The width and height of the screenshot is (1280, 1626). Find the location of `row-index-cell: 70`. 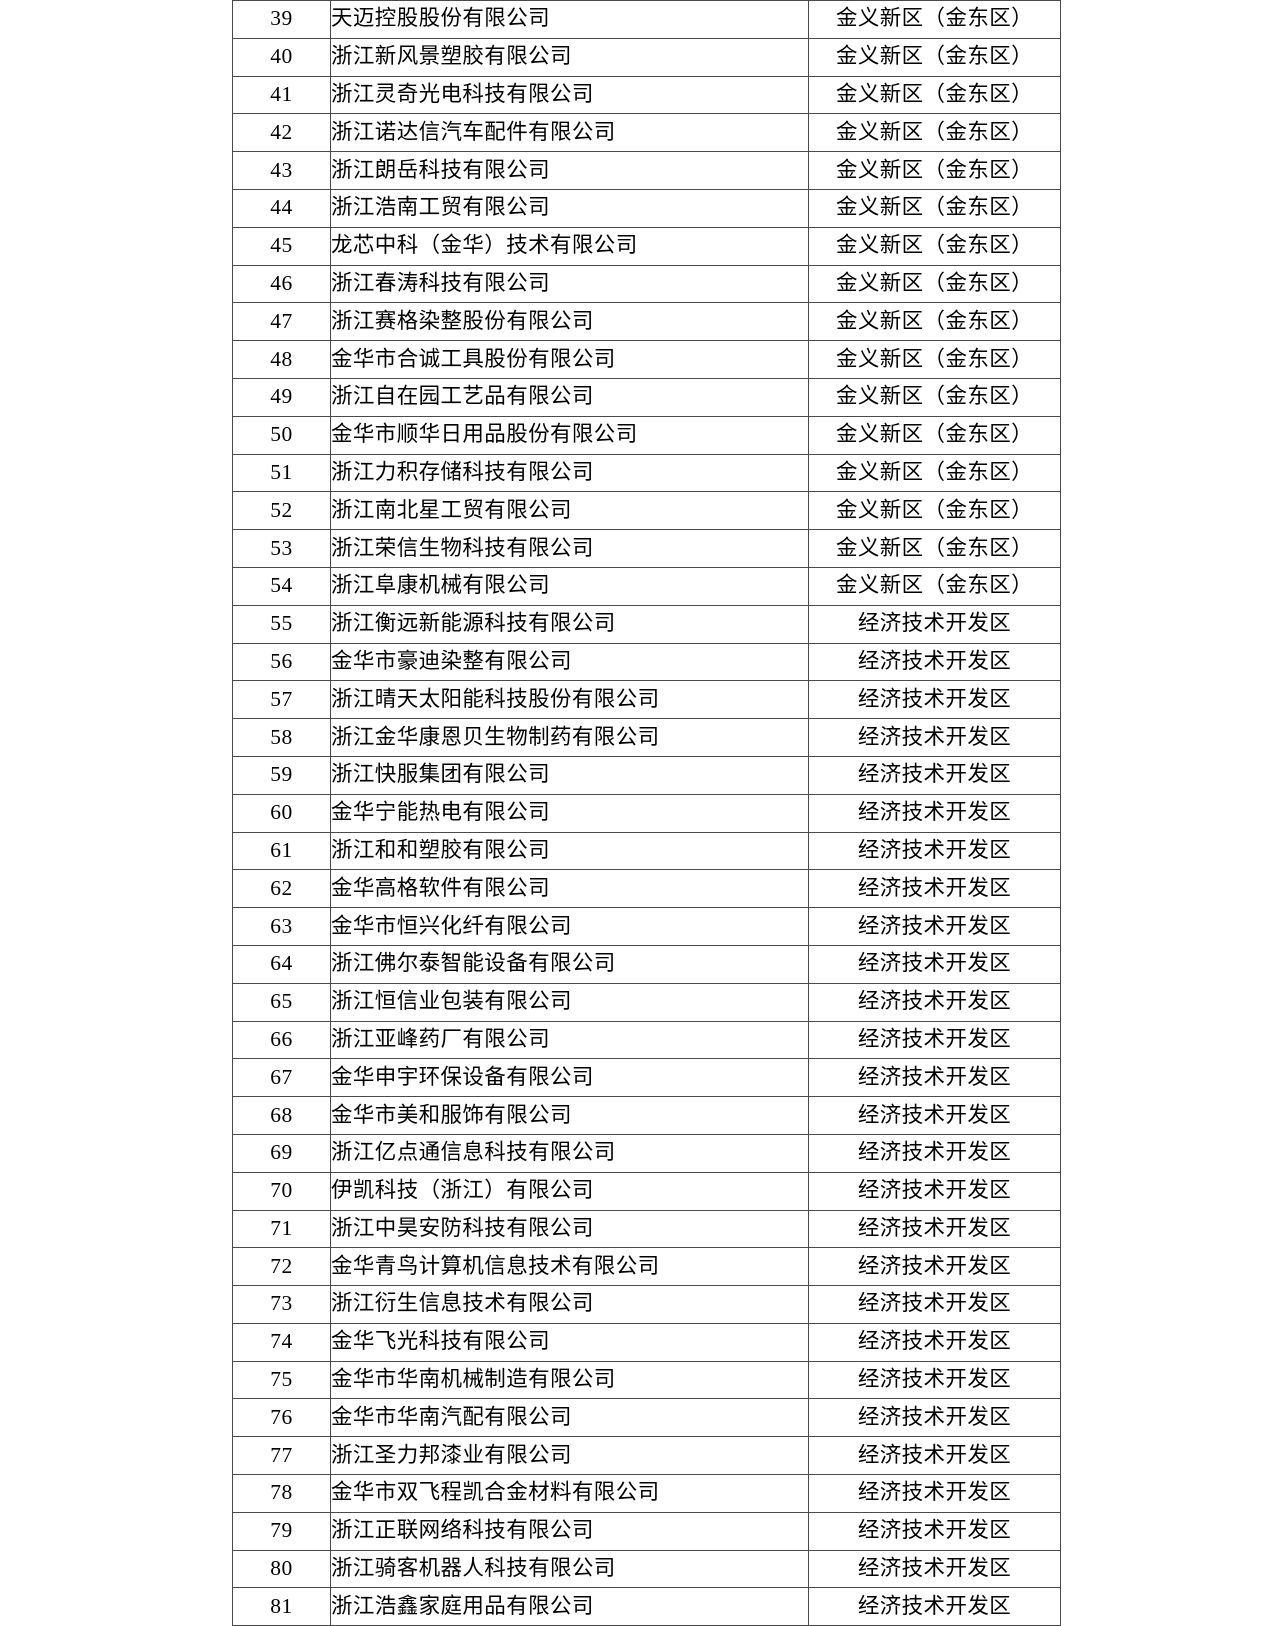

row-index-cell: 70 is located at coordinates (281, 1191).